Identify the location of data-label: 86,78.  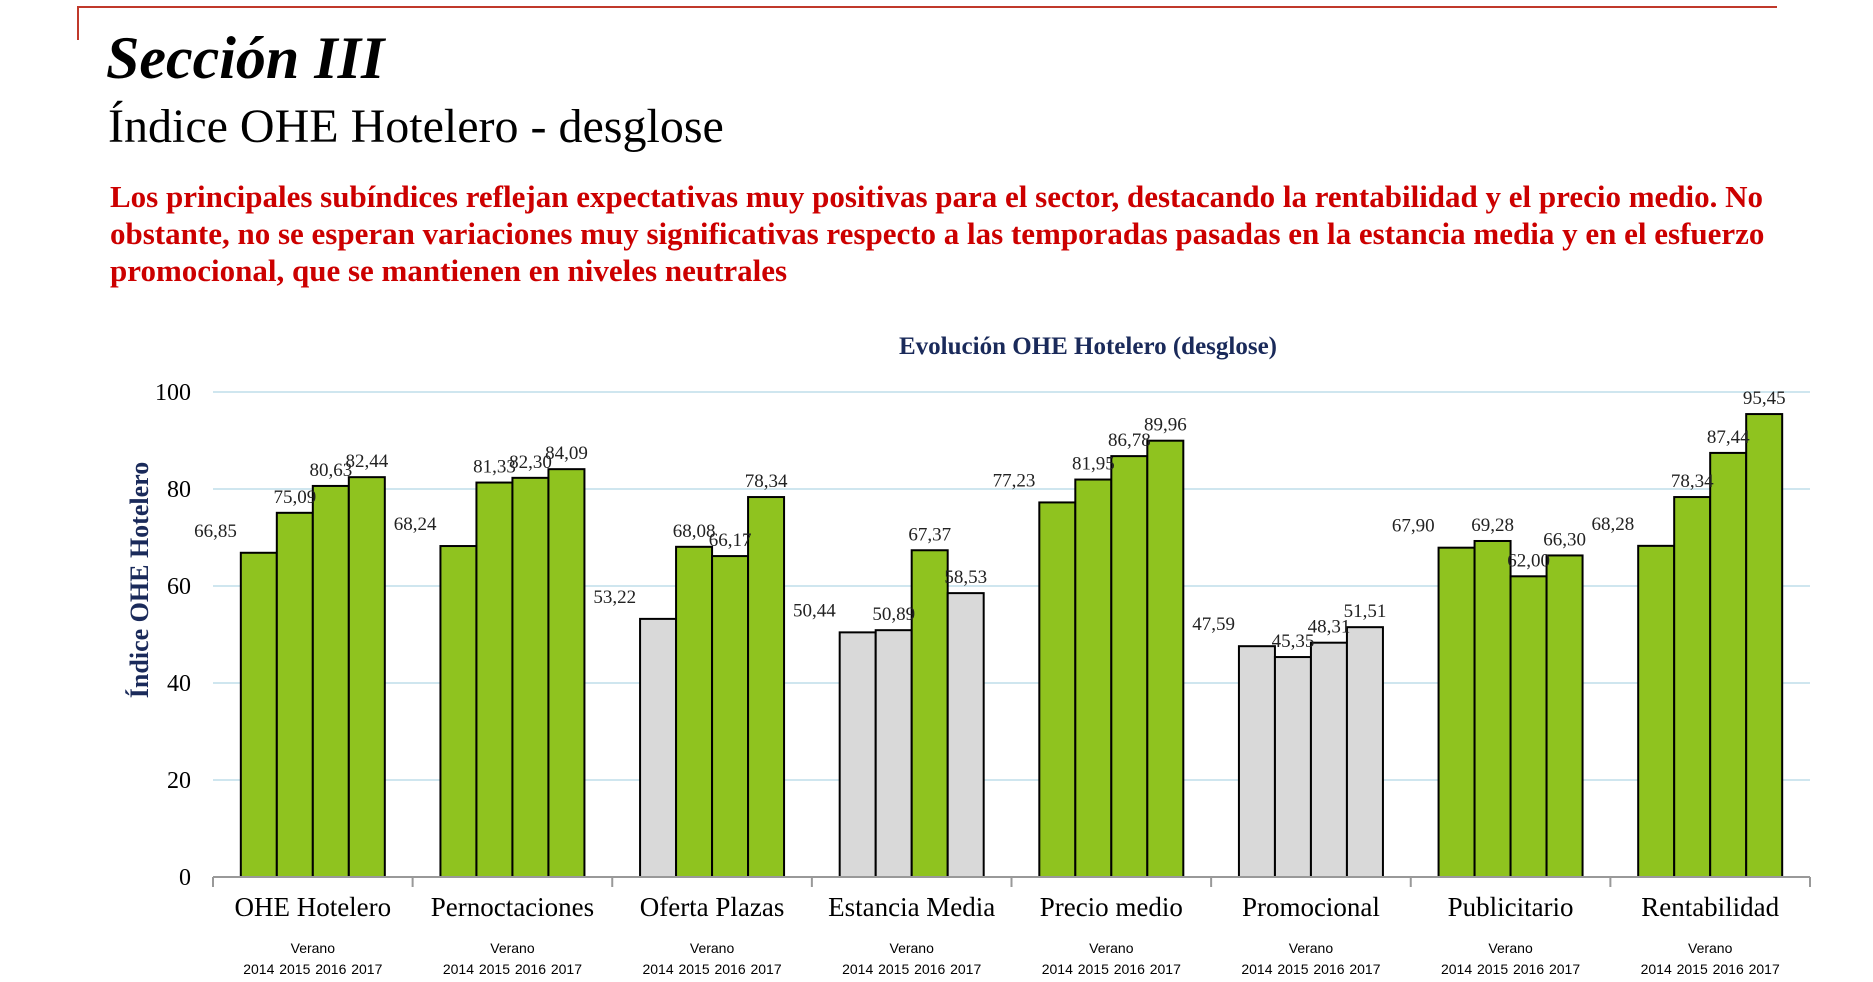
(1129, 440).